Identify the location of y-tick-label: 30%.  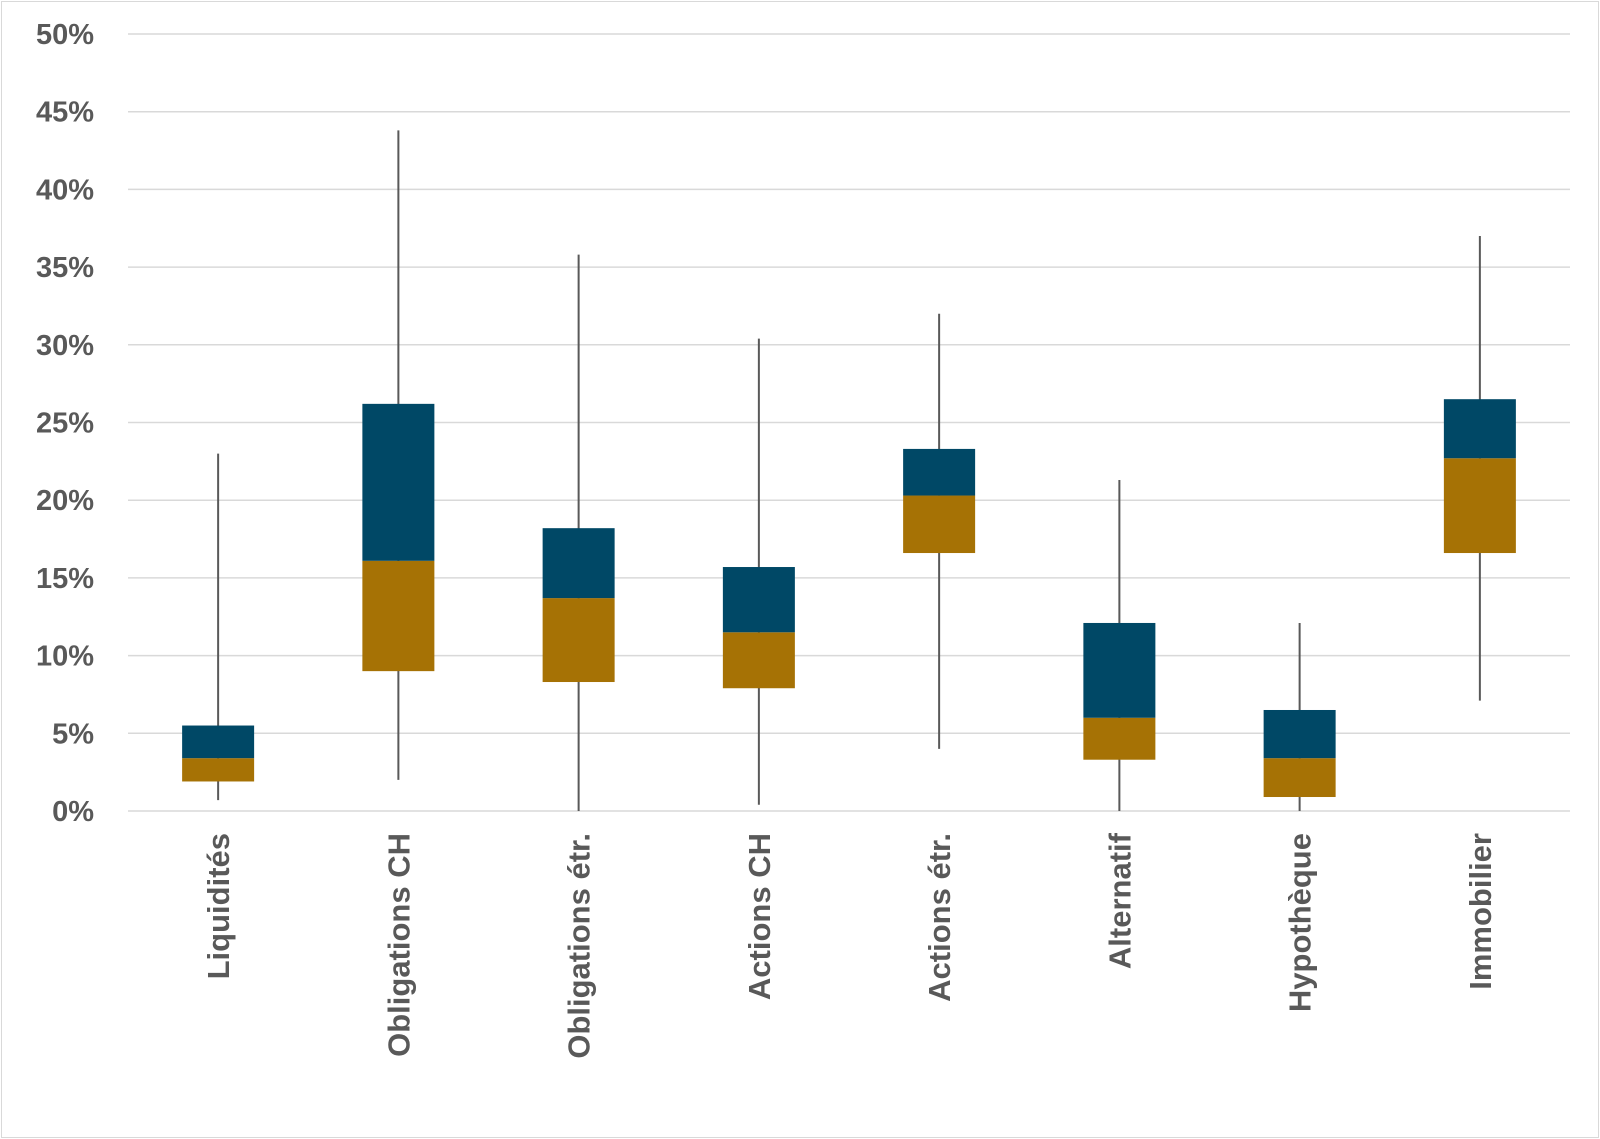
(65, 346).